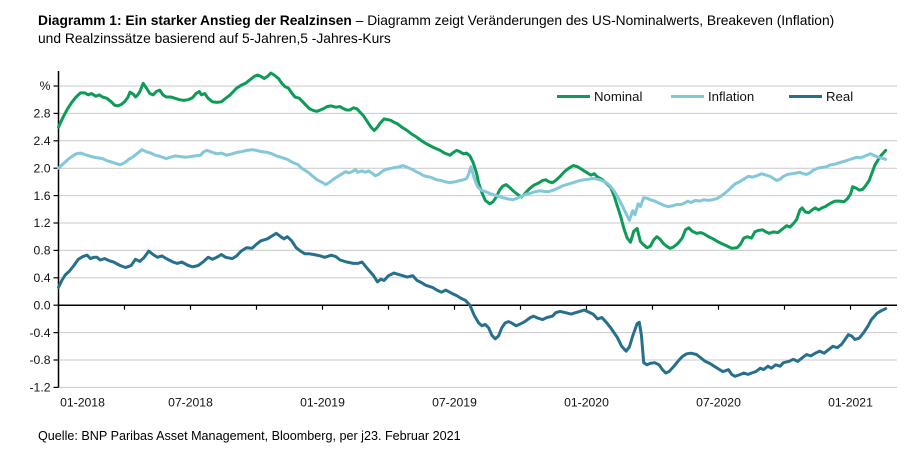 This screenshot has height=455, width=908. I want to click on svg-text: 0.0, so click(42, 305).